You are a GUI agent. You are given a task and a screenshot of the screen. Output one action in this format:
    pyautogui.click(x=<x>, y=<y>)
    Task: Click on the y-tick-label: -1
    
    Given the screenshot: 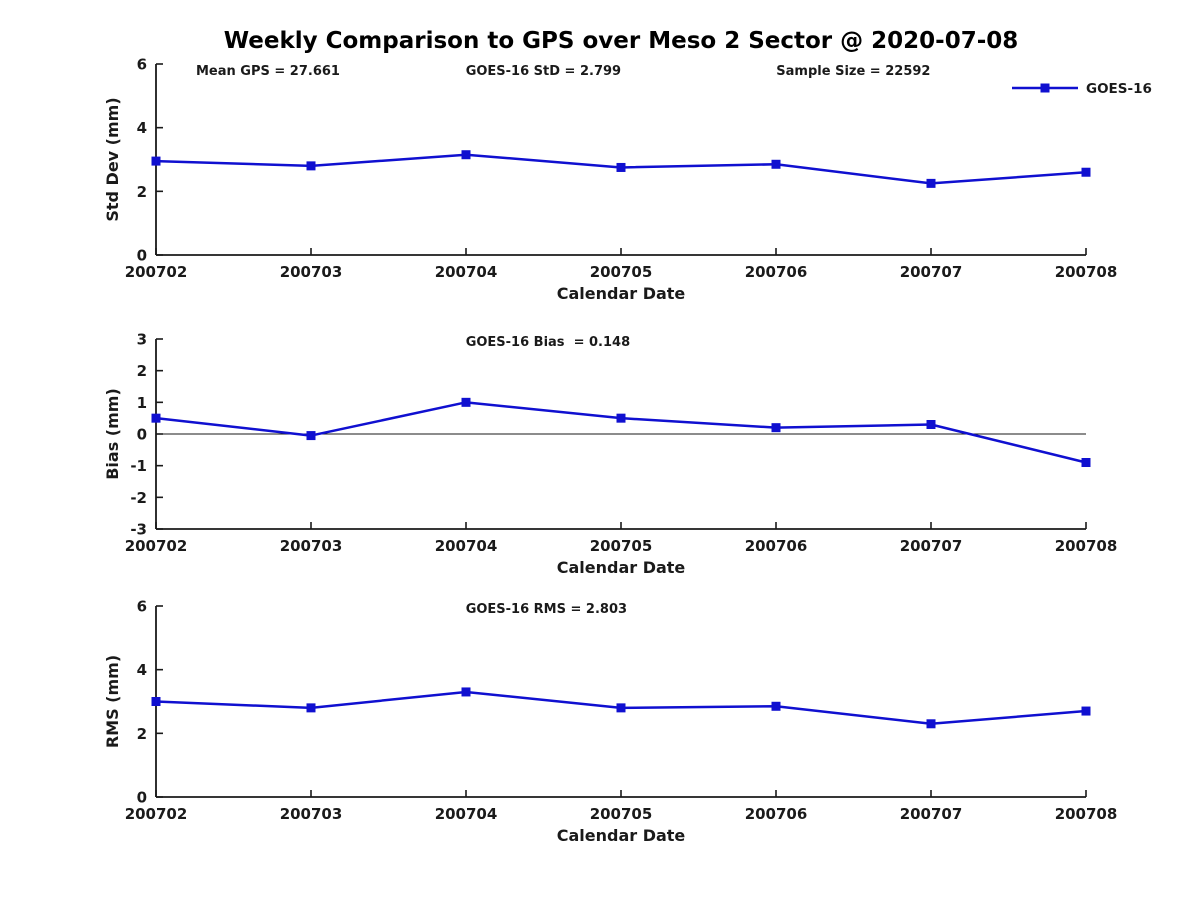 What is the action you would take?
    pyautogui.click(x=138, y=466)
    